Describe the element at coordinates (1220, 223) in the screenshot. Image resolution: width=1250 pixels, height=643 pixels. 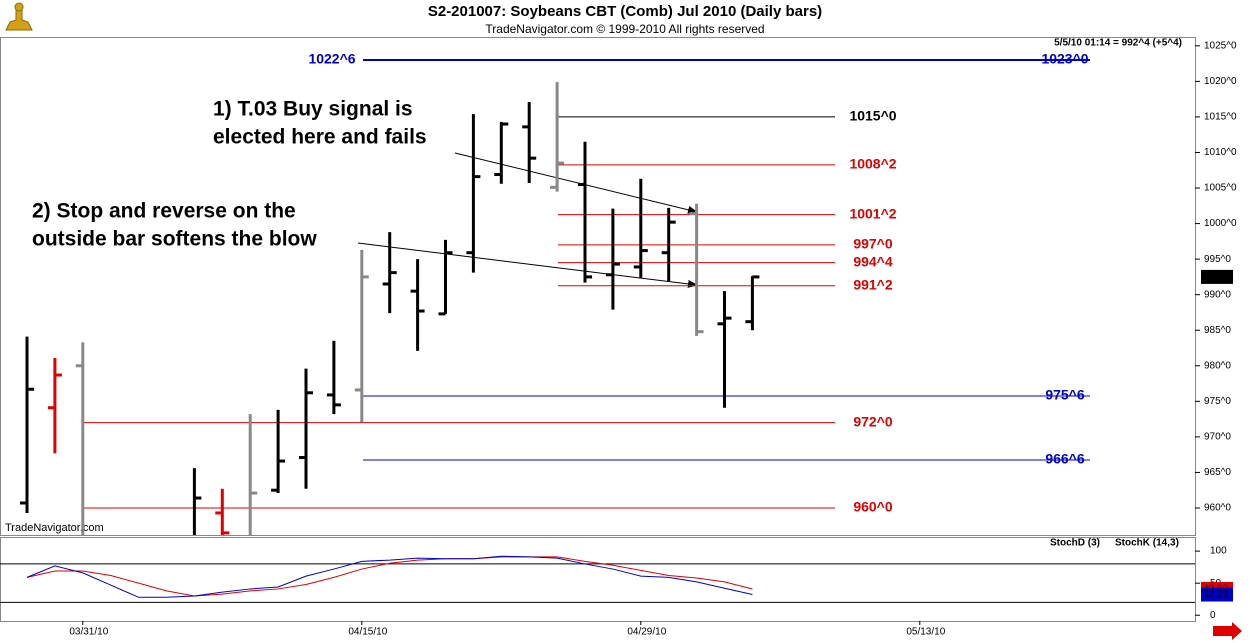
I see `y-tick-label: 1000^0` at that location.